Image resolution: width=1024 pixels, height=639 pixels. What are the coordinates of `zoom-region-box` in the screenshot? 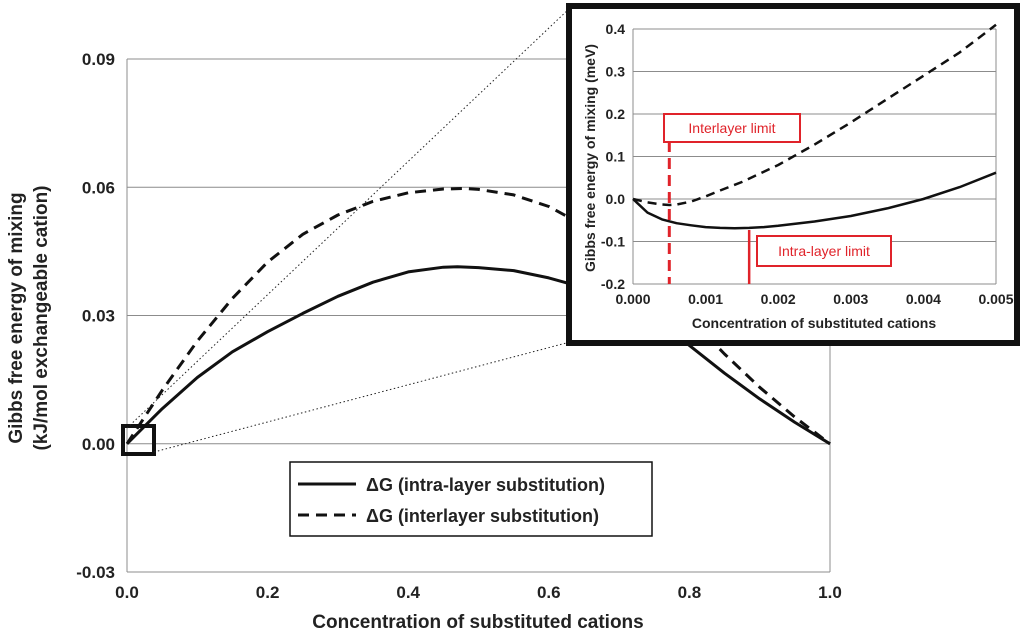 It's located at (138, 440).